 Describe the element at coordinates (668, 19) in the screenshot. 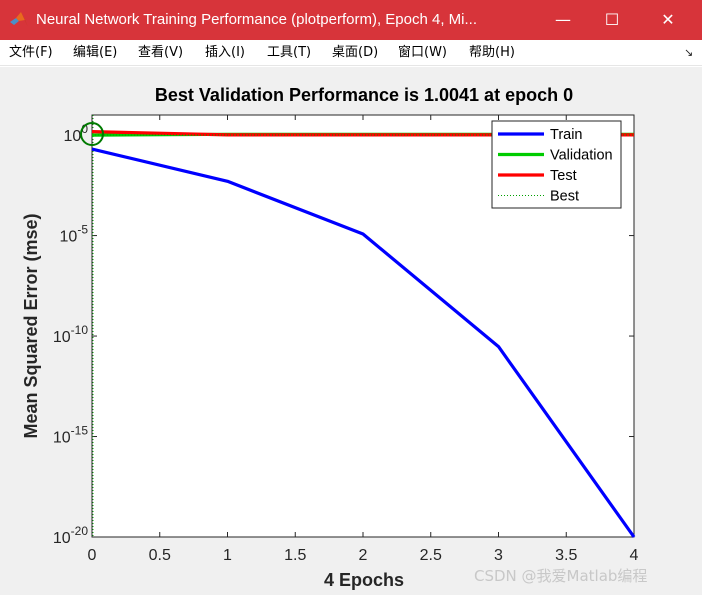

I see `close-button: ✕` at that location.